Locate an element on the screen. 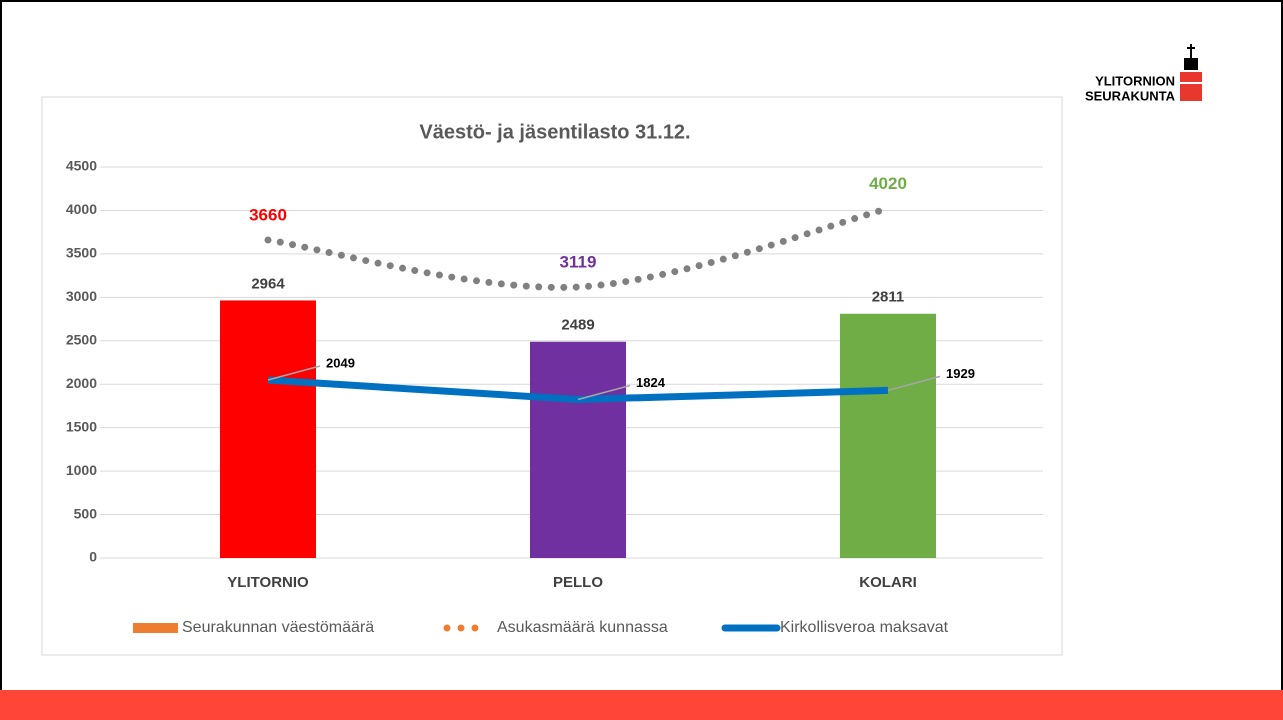 Image resolution: width=1283 pixels, height=720 pixels. x-tick-label: KOLARI is located at coordinates (888, 582).